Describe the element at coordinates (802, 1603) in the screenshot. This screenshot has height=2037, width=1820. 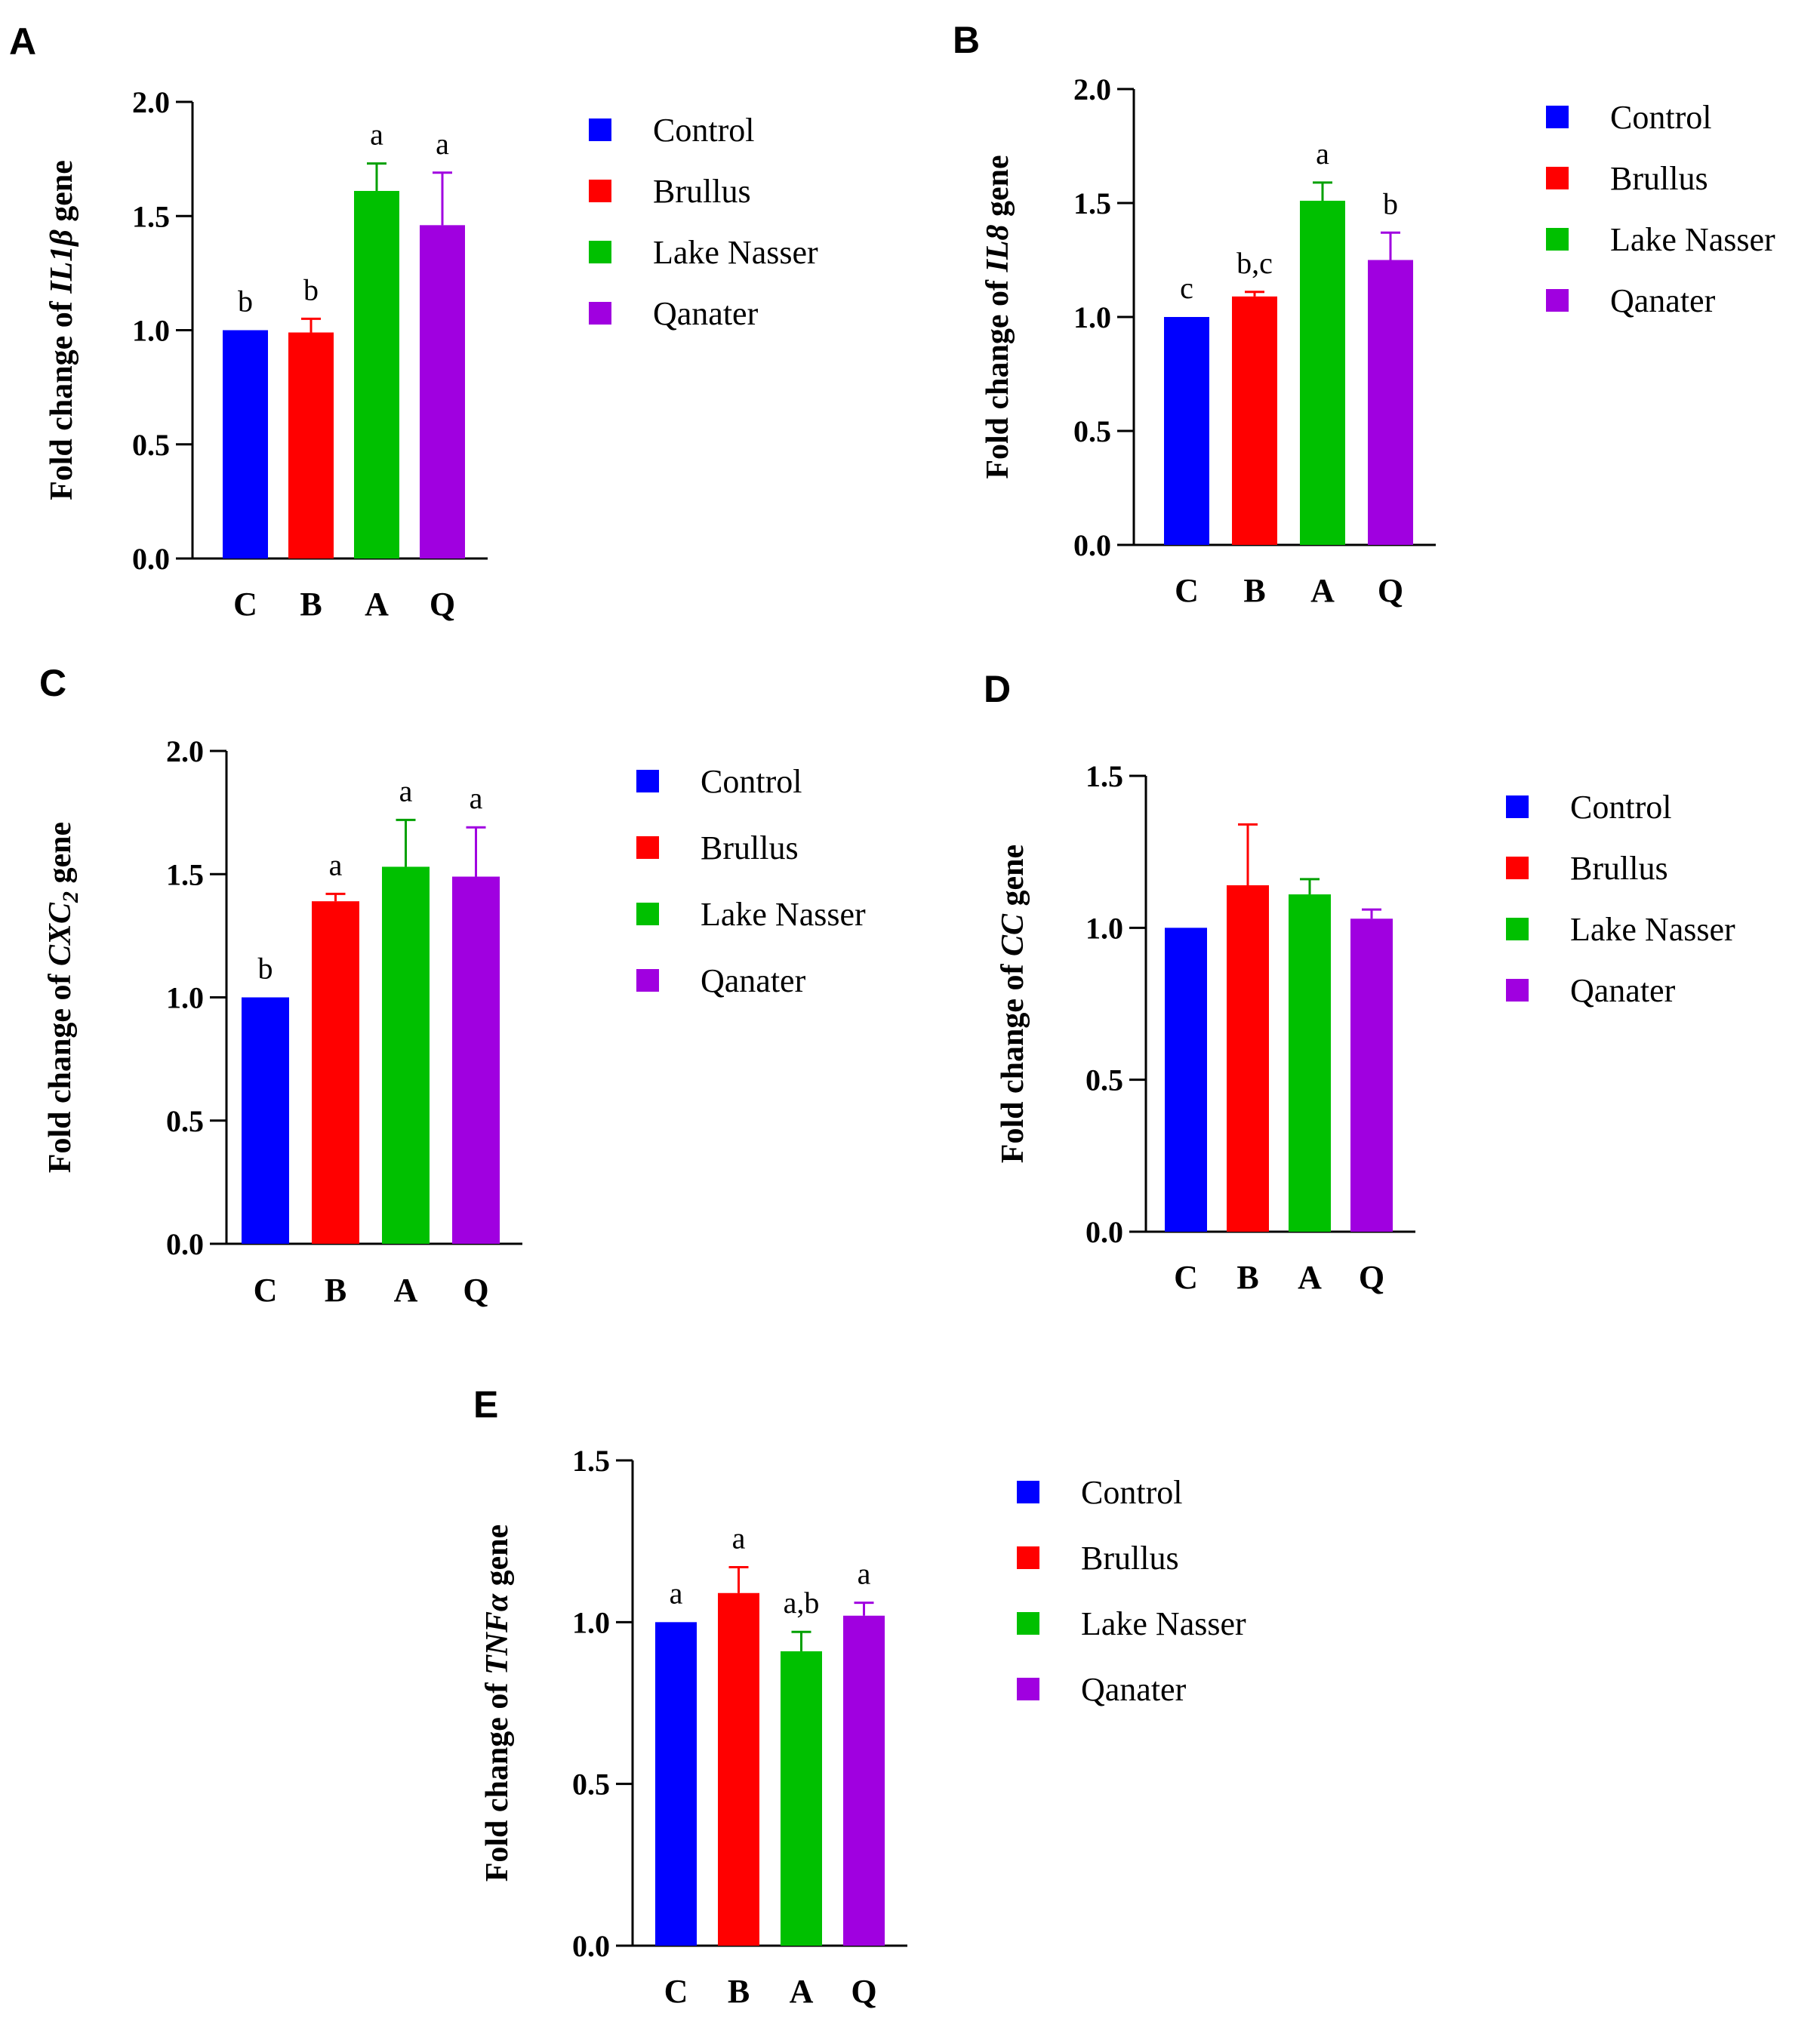
I see `significance-label: a,b` at that location.